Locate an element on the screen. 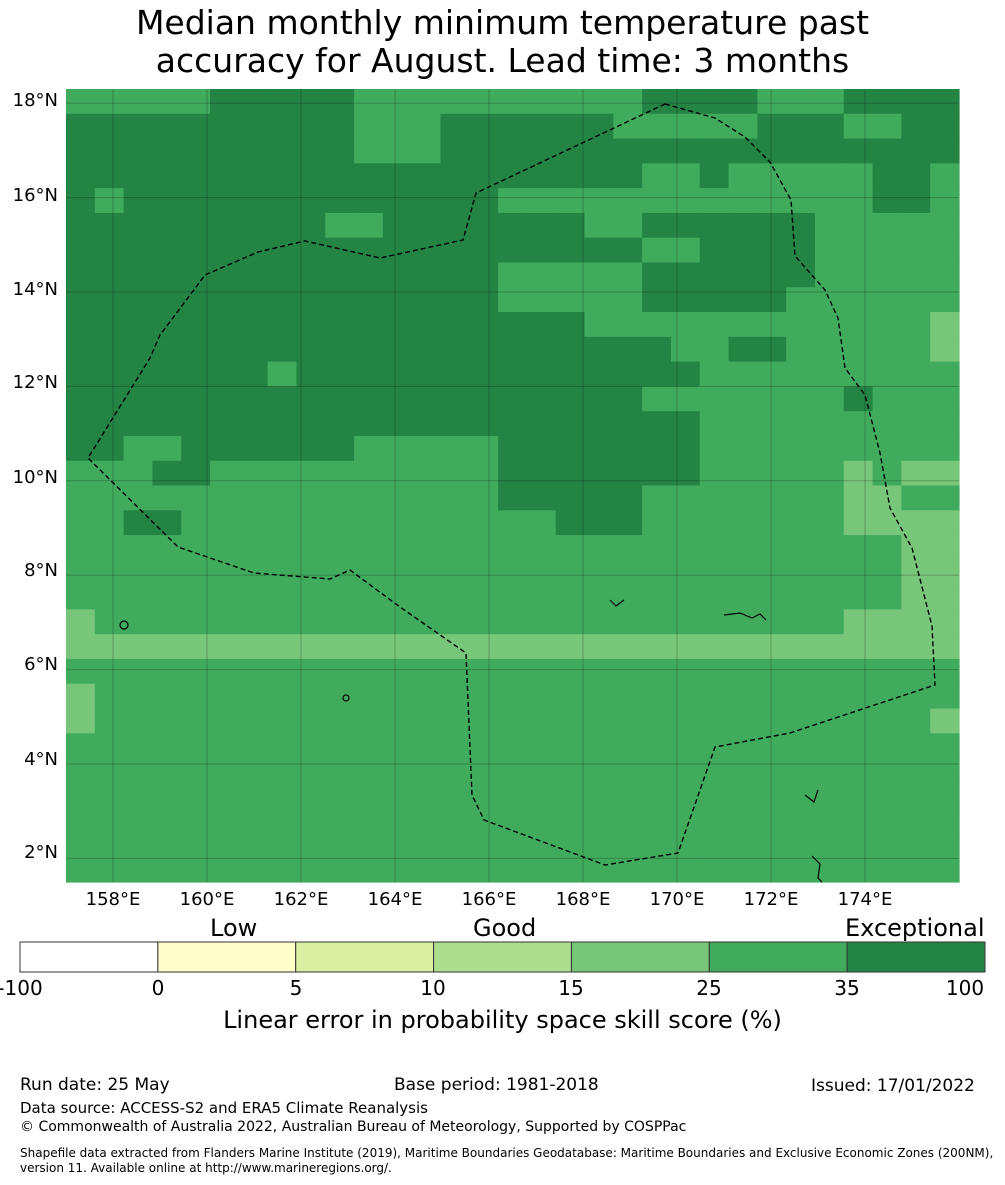 This screenshot has height=1185, width=1005. lat-label: 12°N is located at coordinates (35, 382).